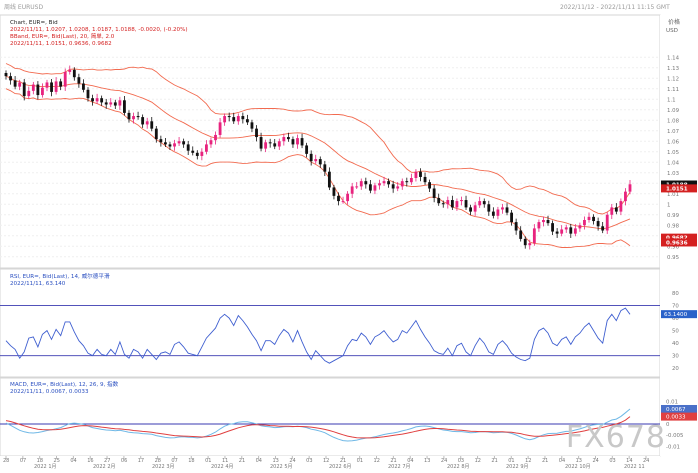 The image size is (698, 473). I want to click on price-tick-label: 1.06, so click(673, 142).